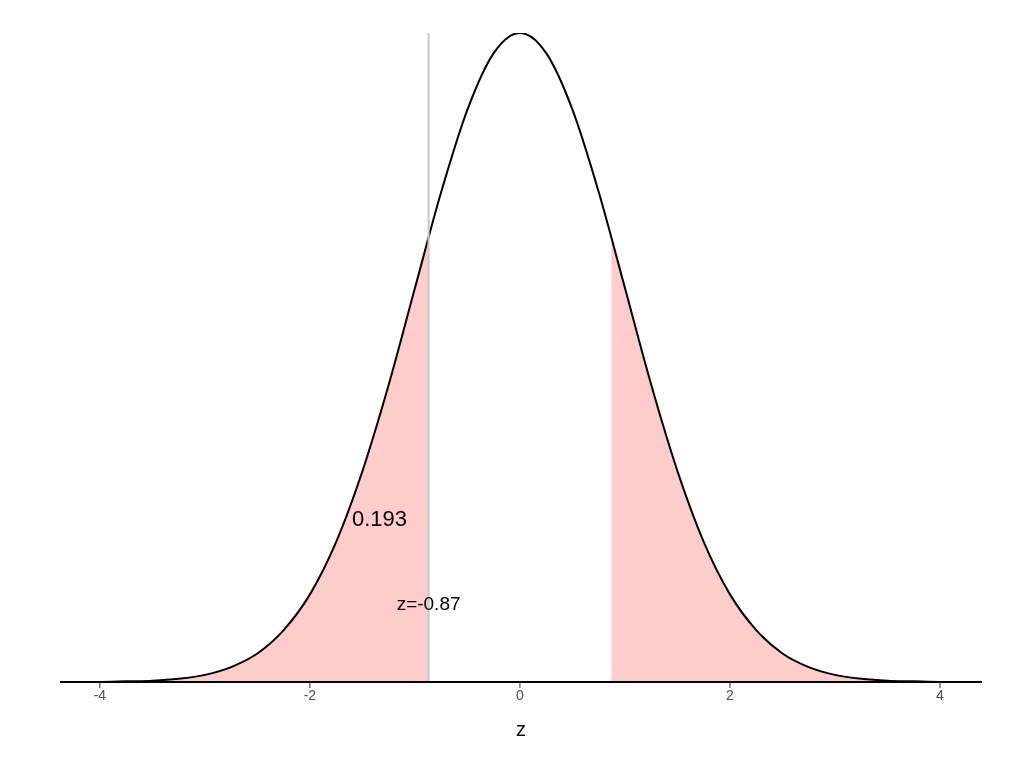 Image resolution: width=1024 pixels, height=766 pixels. I want to click on x-tick-label: 2, so click(730, 694).